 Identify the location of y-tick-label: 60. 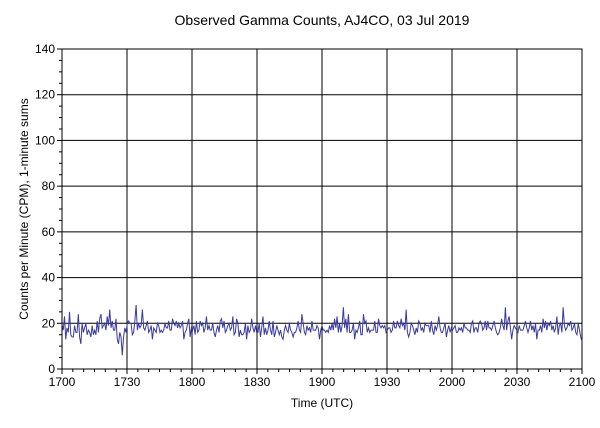
(49, 232).